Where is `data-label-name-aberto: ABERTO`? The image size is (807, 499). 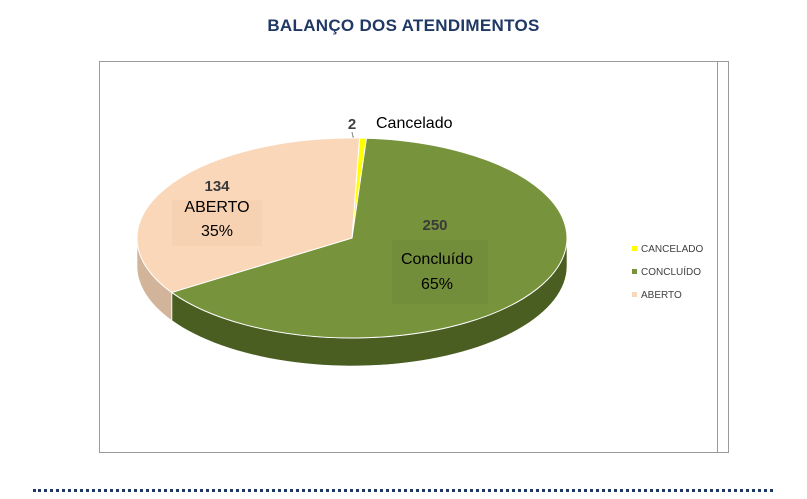
data-label-name-aberto: ABERTO is located at coordinates (216, 207).